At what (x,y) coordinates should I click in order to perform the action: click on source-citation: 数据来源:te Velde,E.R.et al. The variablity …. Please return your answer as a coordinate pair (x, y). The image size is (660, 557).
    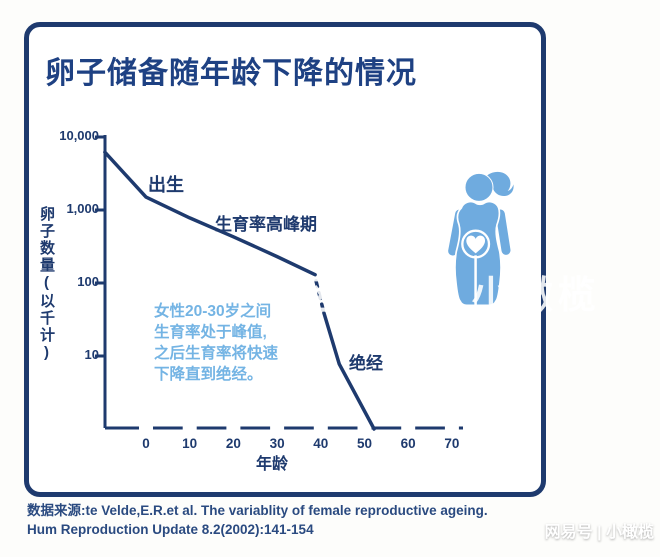
    Looking at the image, I should click on (257, 520).